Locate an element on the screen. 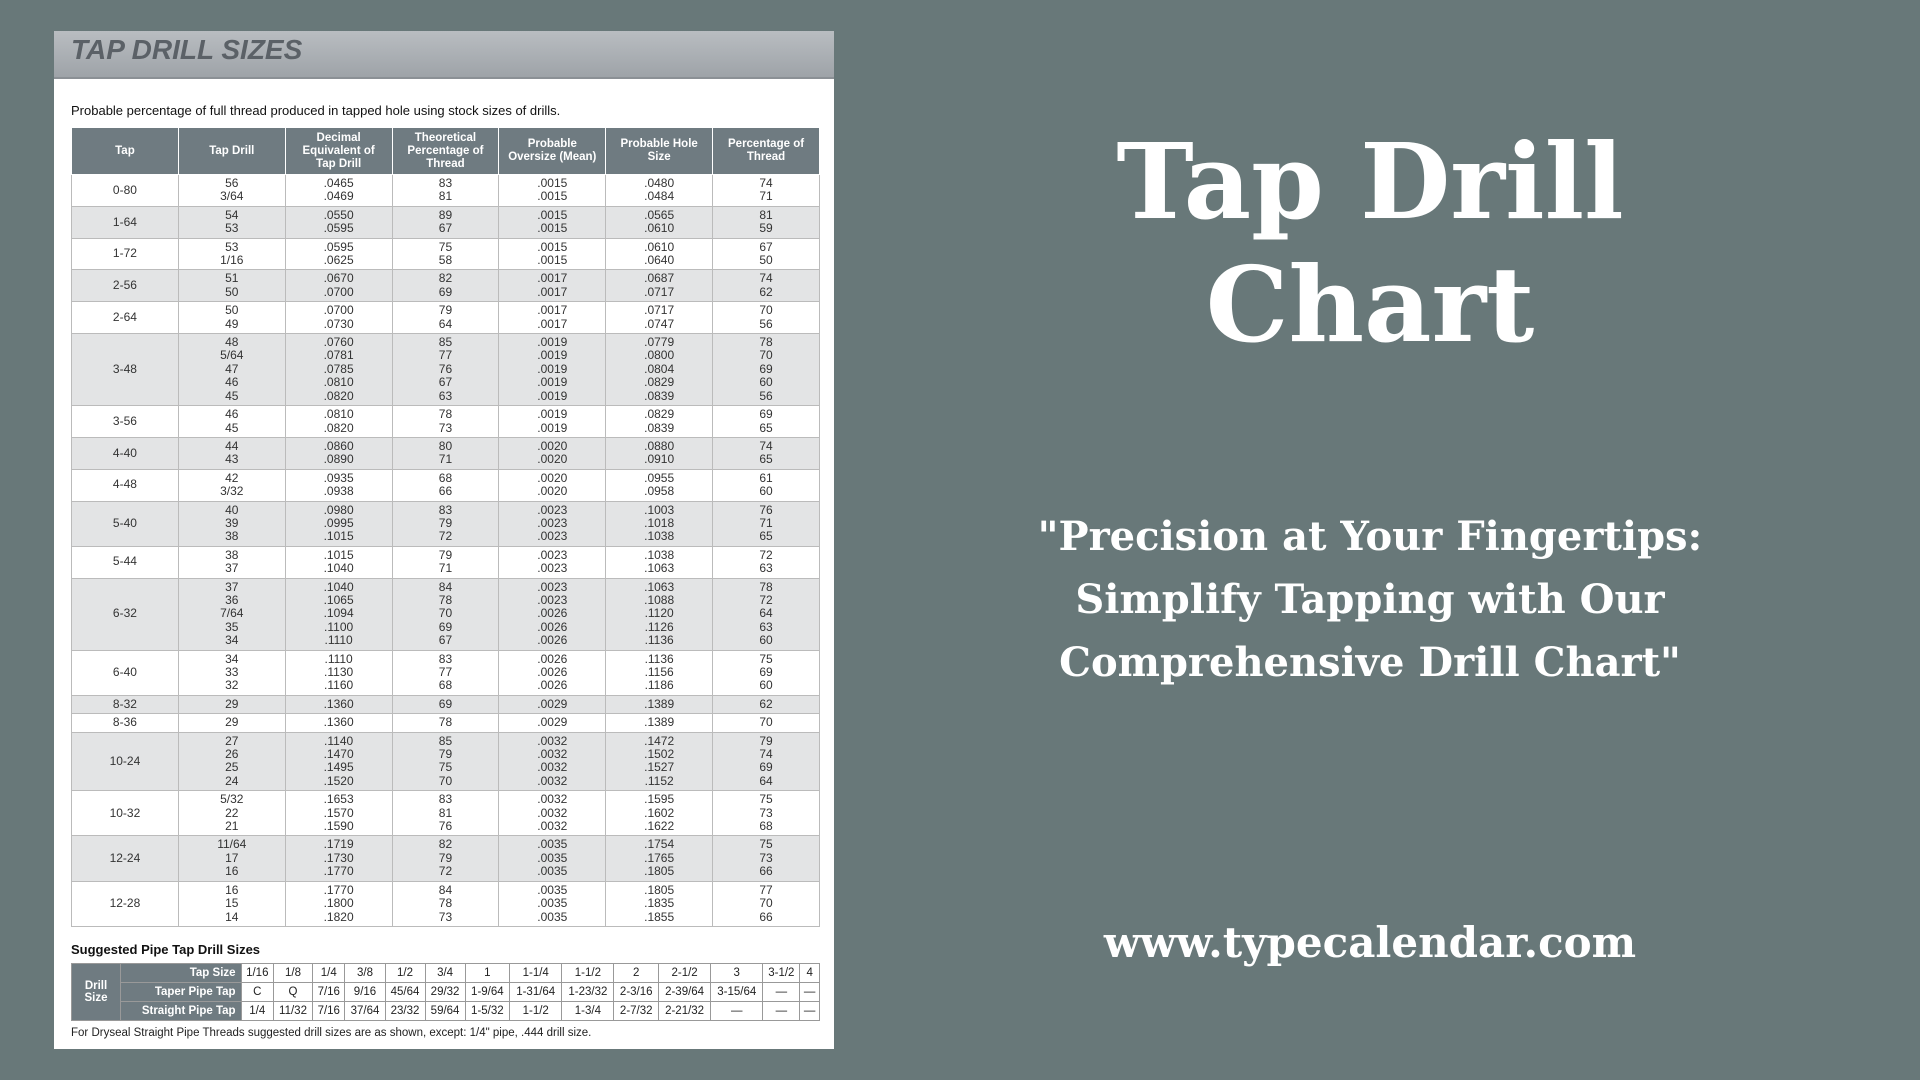 The image size is (1920, 1080). cell-line: 53 is located at coordinates (232, 246).